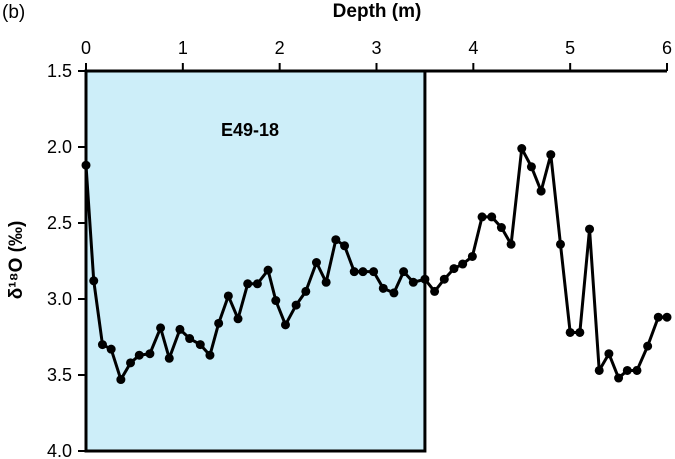 The width and height of the screenshot is (675, 459). What do you see at coordinates (59, 223) in the screenshot?
I see `y-tick-label: 2.5` at bounding box center [59, 223].